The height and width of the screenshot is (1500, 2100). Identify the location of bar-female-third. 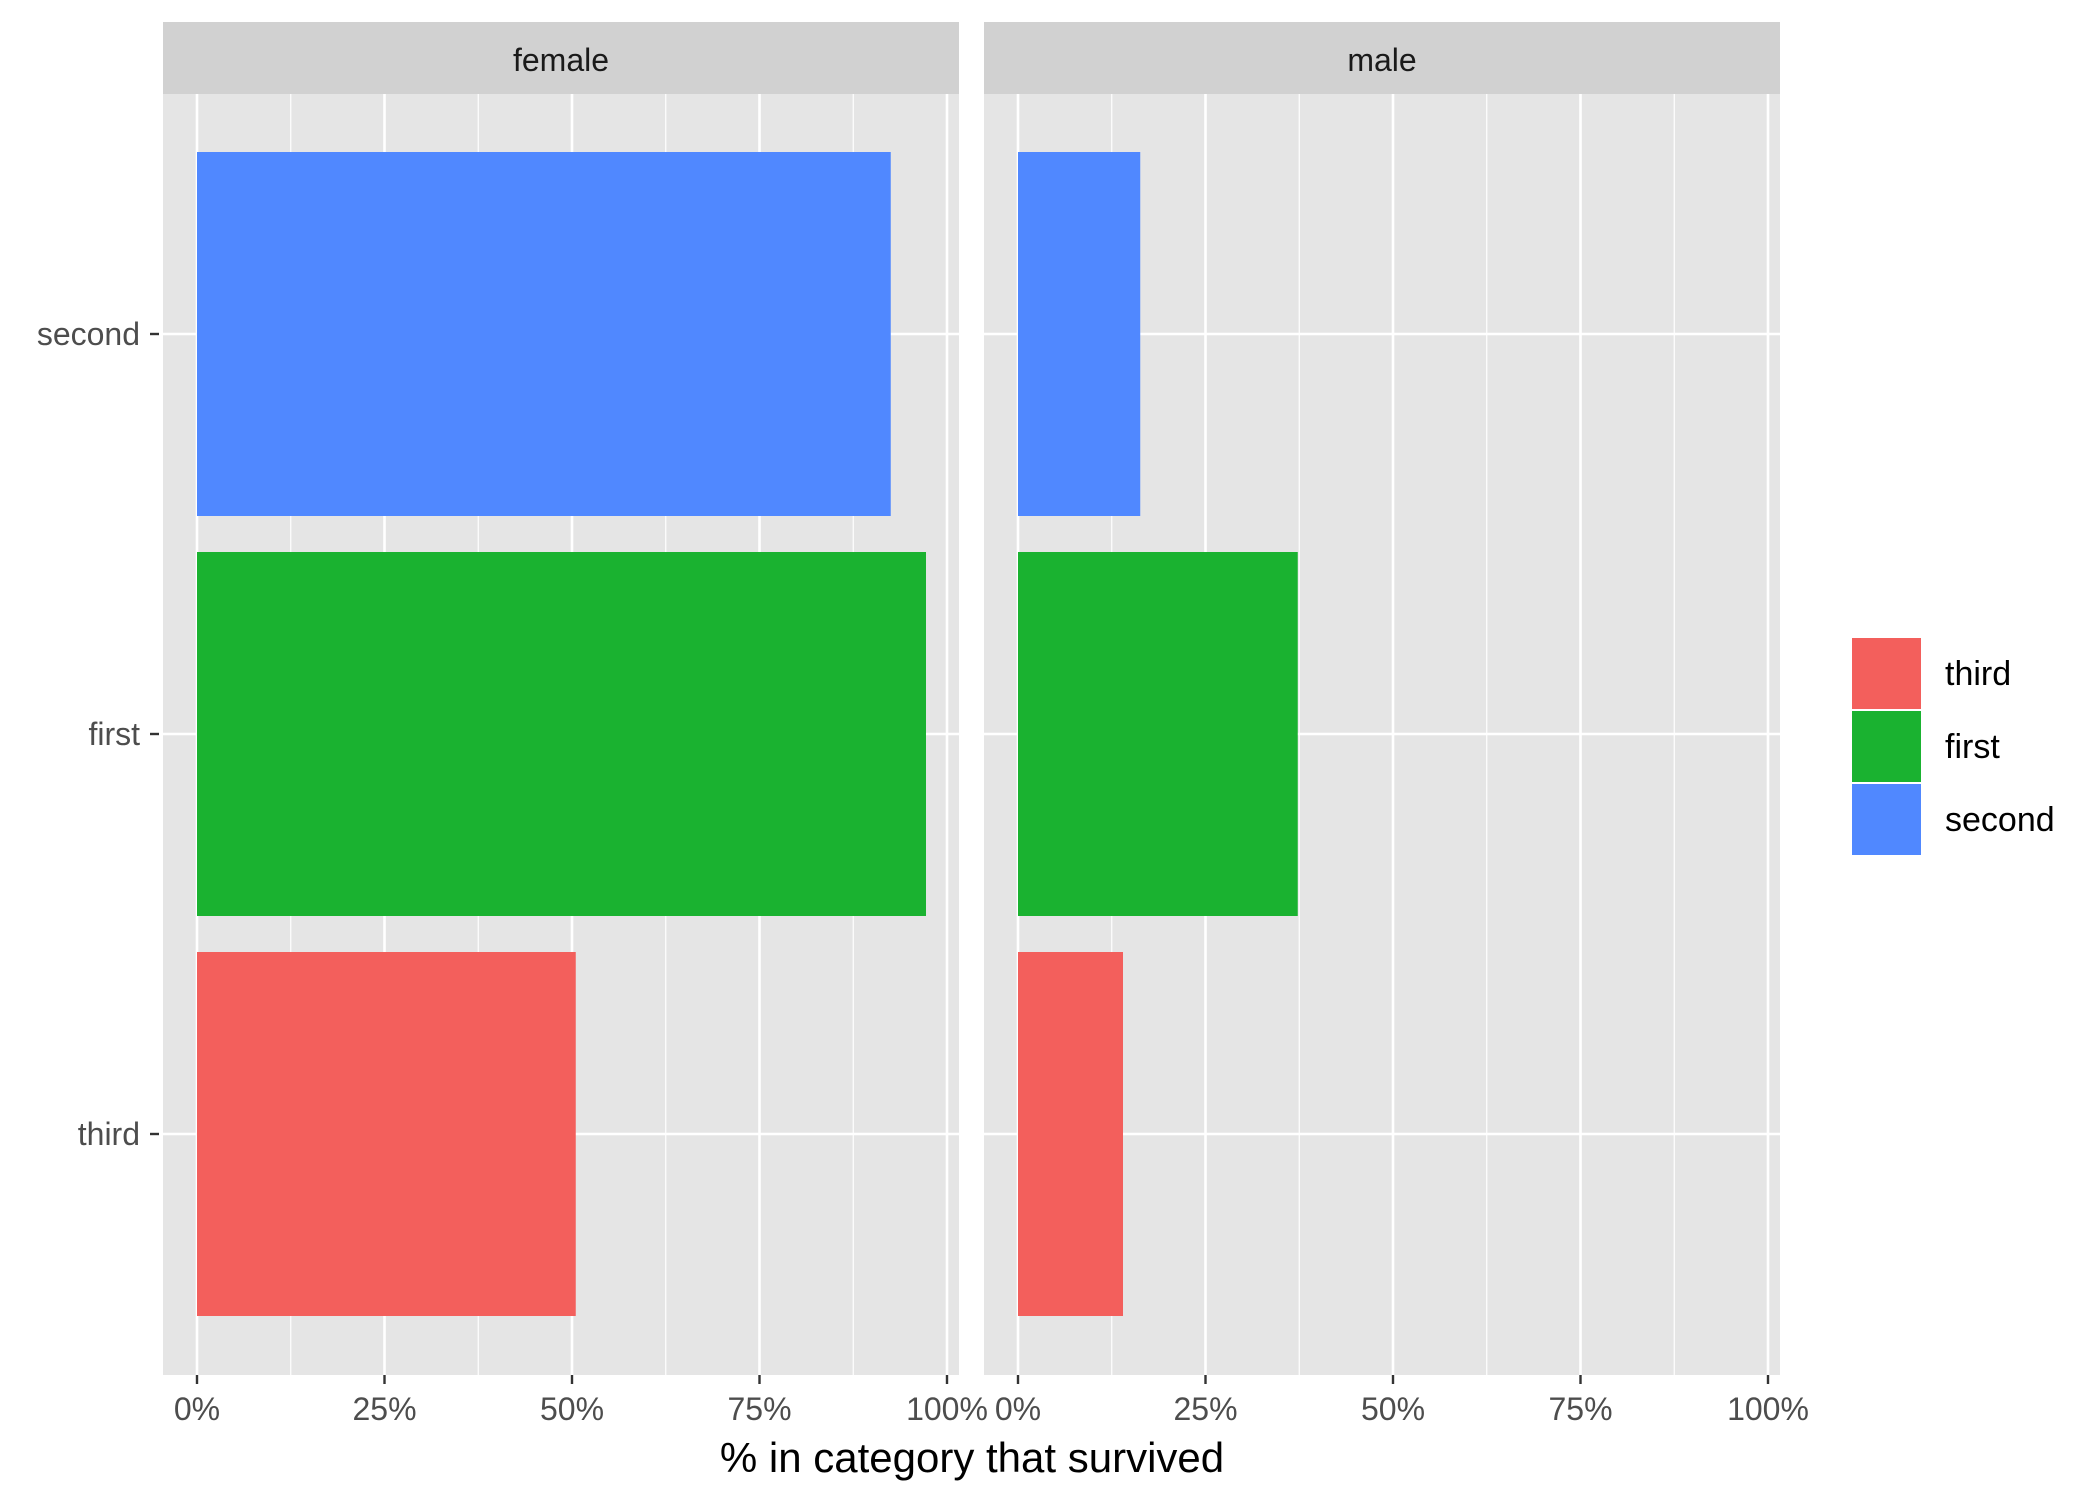
(386, 1134).